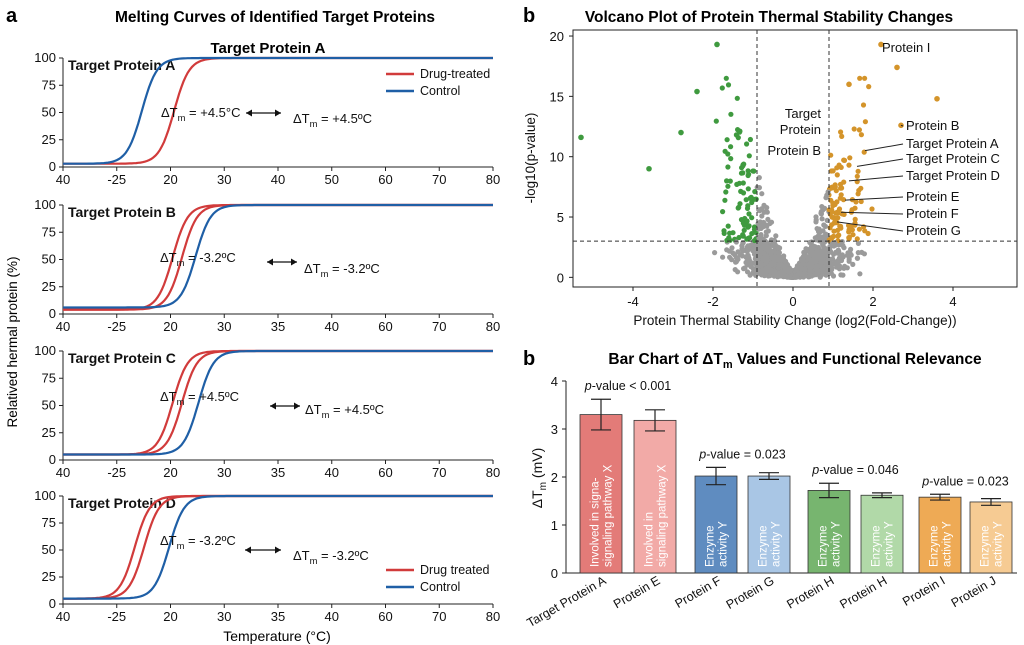  Describe the element at coordinates (698, 592) in the screenshot. I see `category-label: Protein F` at that location.